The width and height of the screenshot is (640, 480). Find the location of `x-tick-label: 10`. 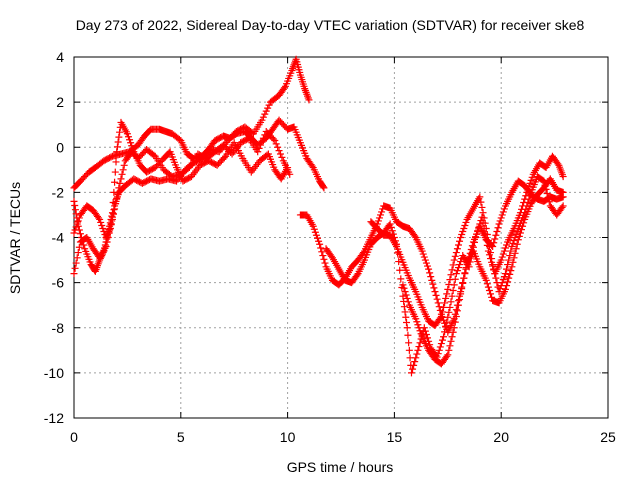

x-tick-label: 10 is located at coordinates (288, 437).